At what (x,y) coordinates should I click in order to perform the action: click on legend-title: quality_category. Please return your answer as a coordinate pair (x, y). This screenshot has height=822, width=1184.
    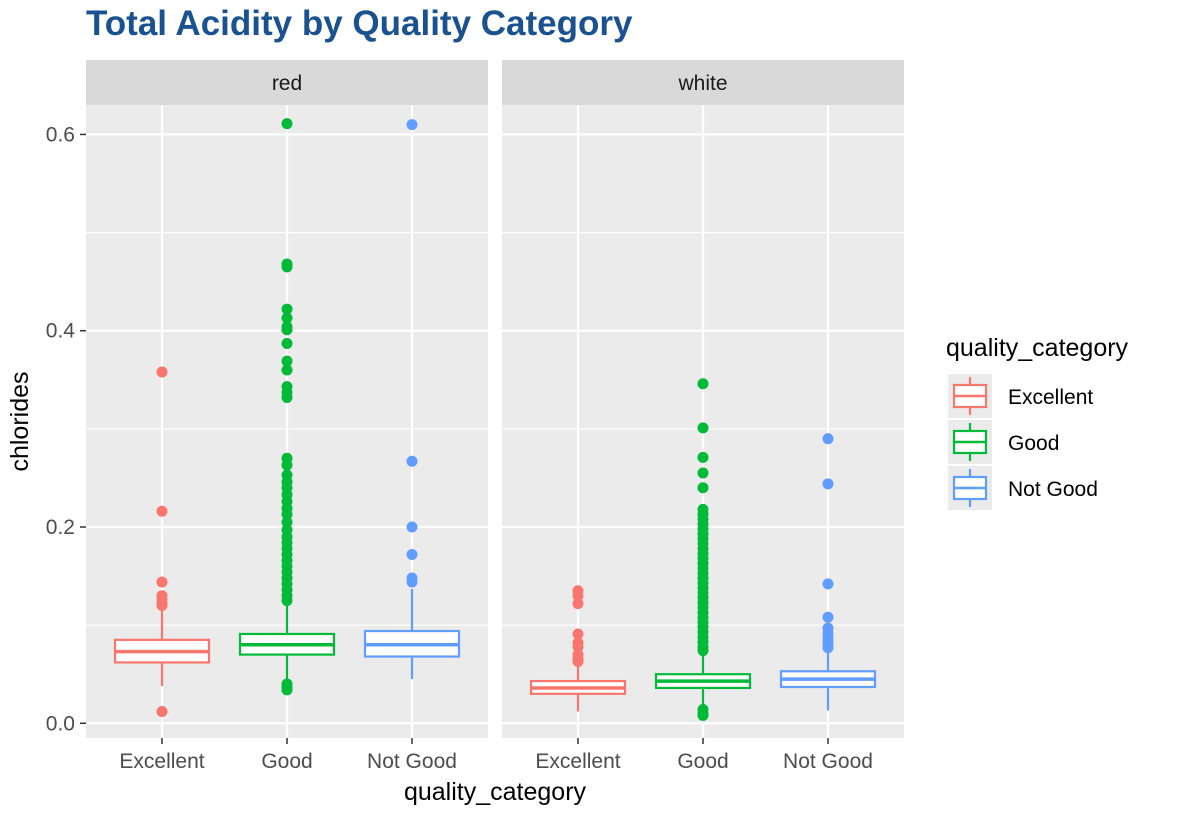
    Looking at the image, I should click on (1037, 348).